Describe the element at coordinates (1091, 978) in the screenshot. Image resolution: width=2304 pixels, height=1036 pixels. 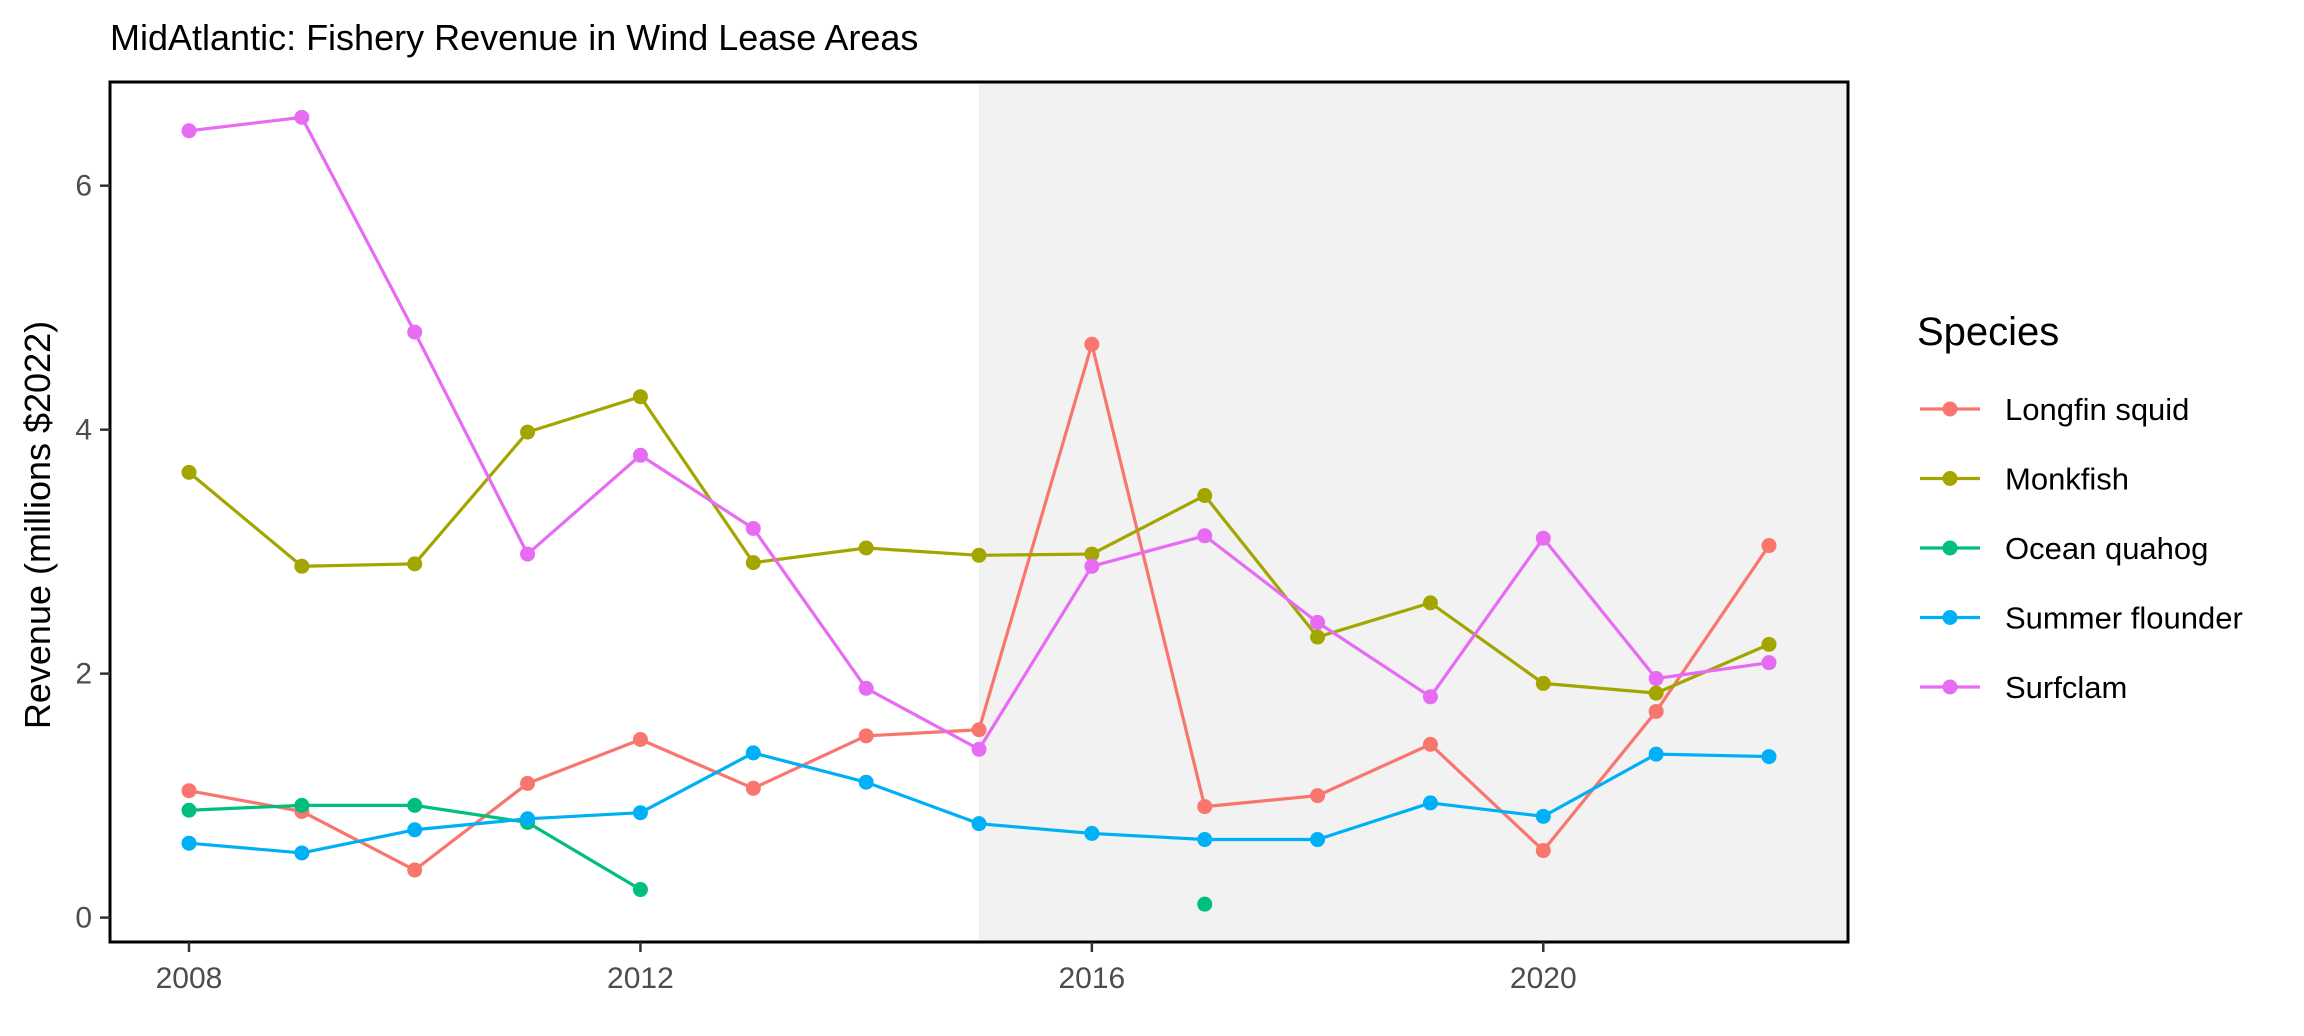
I see `x-tick-label-2016: 2016` at that location.